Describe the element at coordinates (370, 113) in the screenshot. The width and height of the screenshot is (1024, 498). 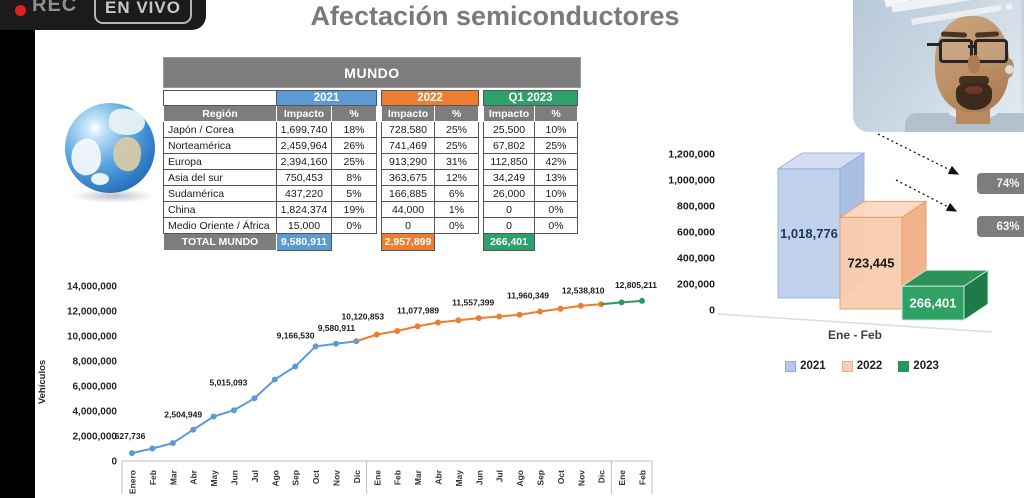
I see `table-row: Región Impacto % Impacto % Impacto %` at that location.